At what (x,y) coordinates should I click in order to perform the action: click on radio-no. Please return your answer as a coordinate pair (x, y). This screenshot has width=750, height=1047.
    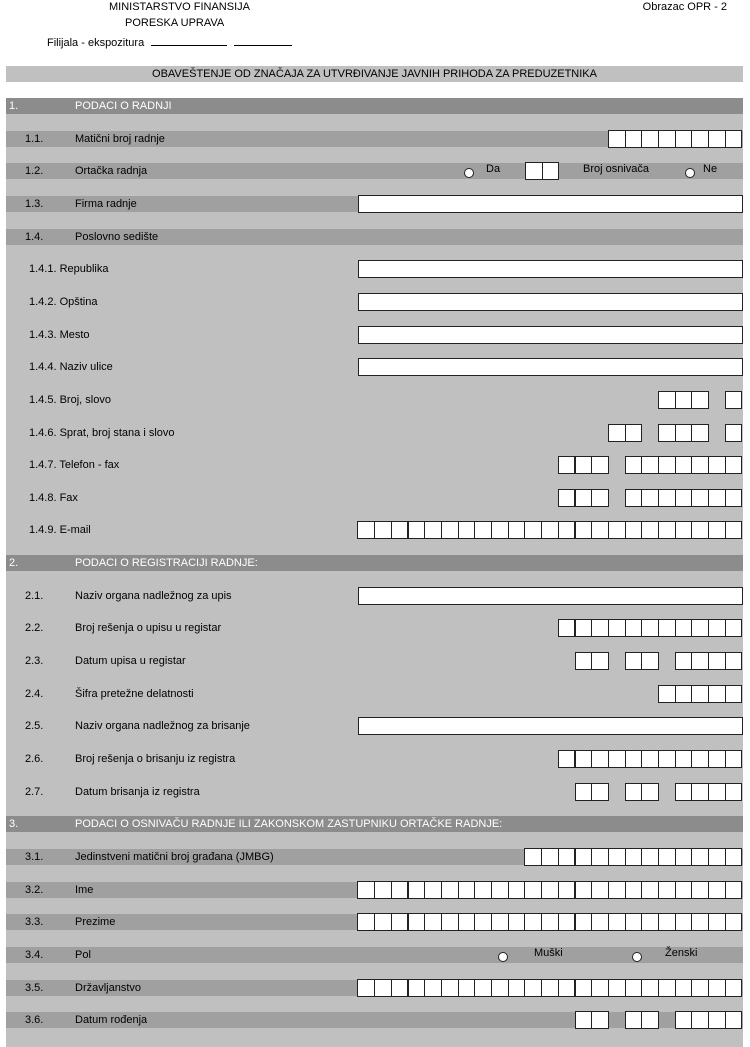
    Looking at the image, I should click on (690, 173).